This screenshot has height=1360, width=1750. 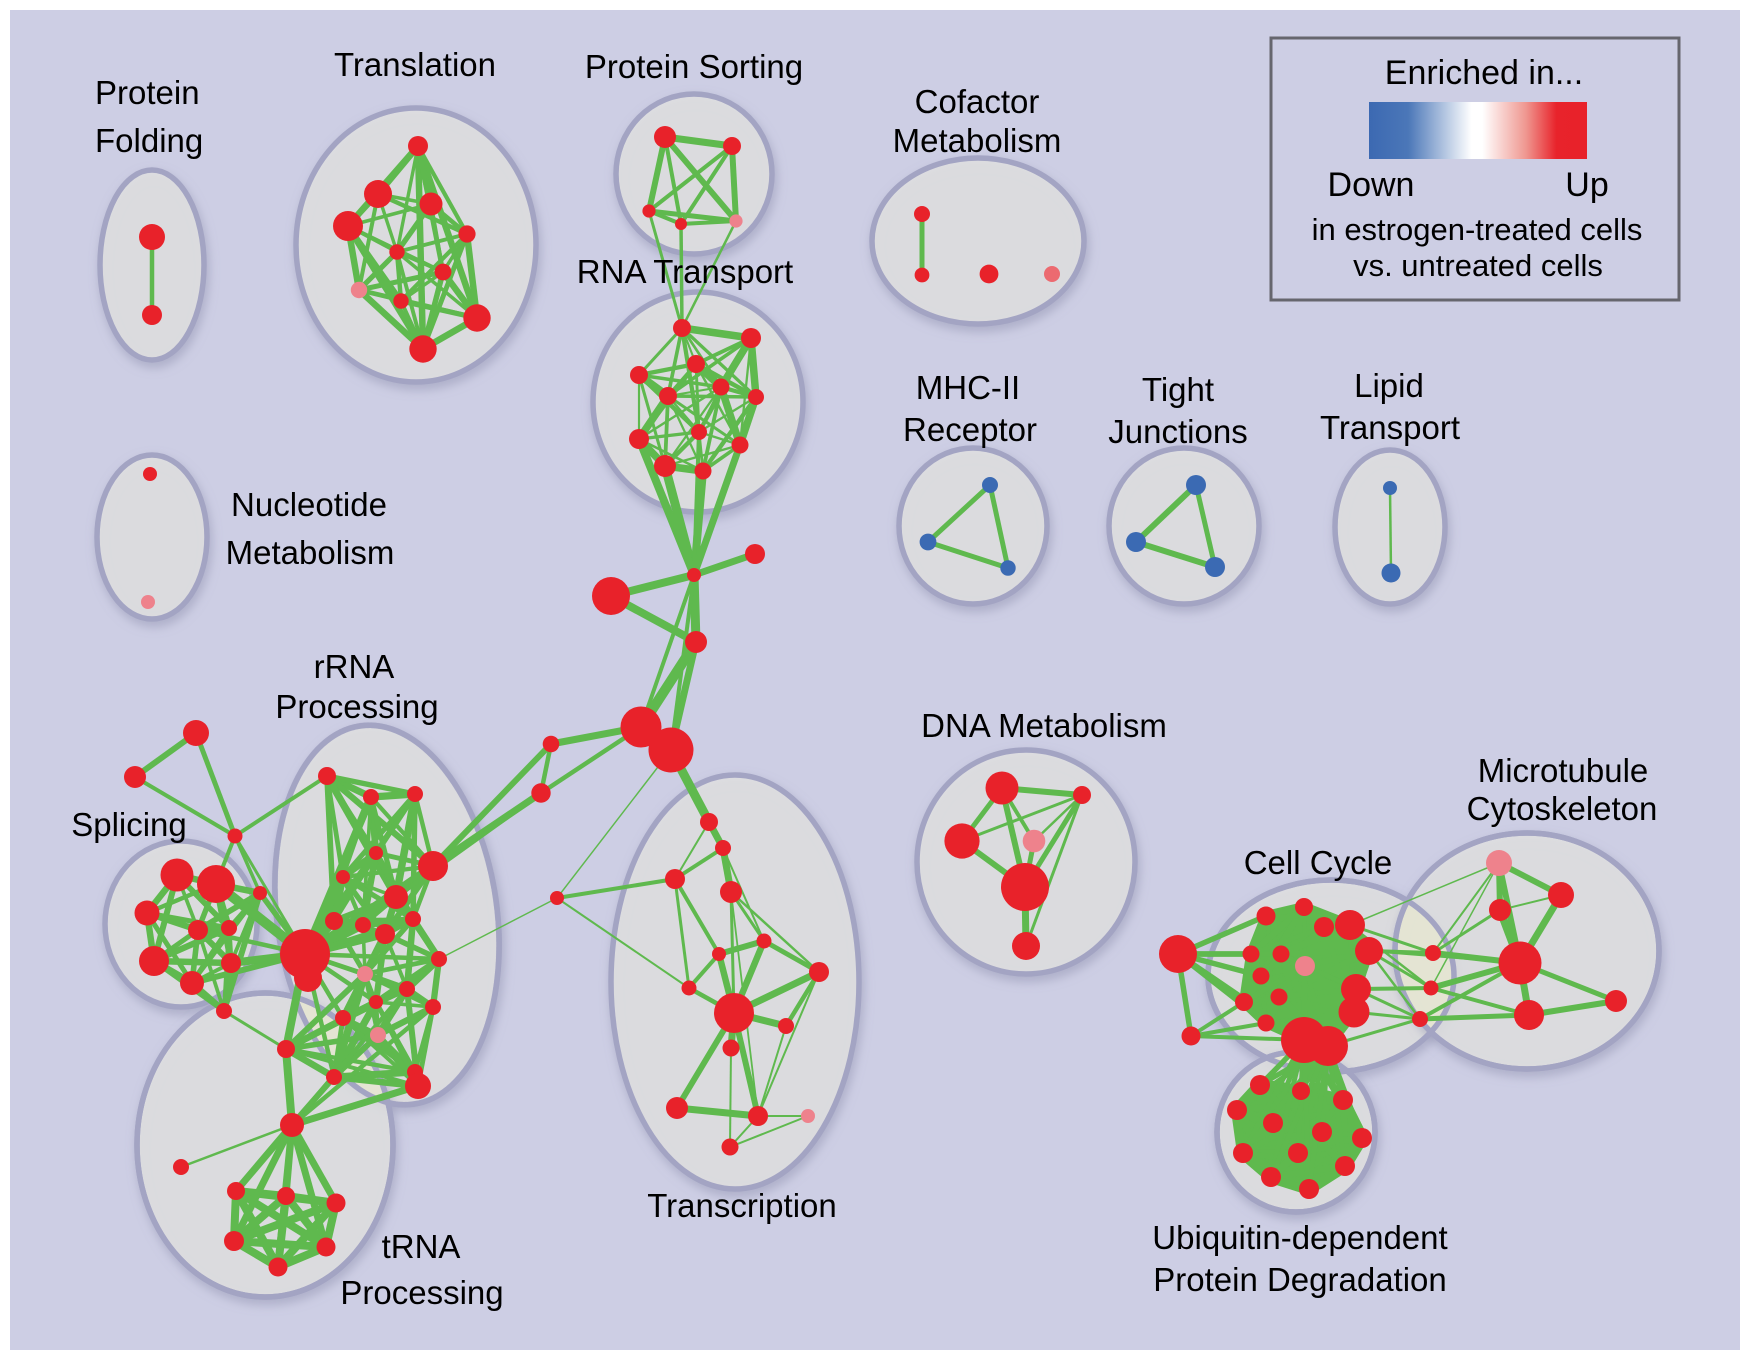 I want to click on svg-text: Protein, so click(x=147, y=92).